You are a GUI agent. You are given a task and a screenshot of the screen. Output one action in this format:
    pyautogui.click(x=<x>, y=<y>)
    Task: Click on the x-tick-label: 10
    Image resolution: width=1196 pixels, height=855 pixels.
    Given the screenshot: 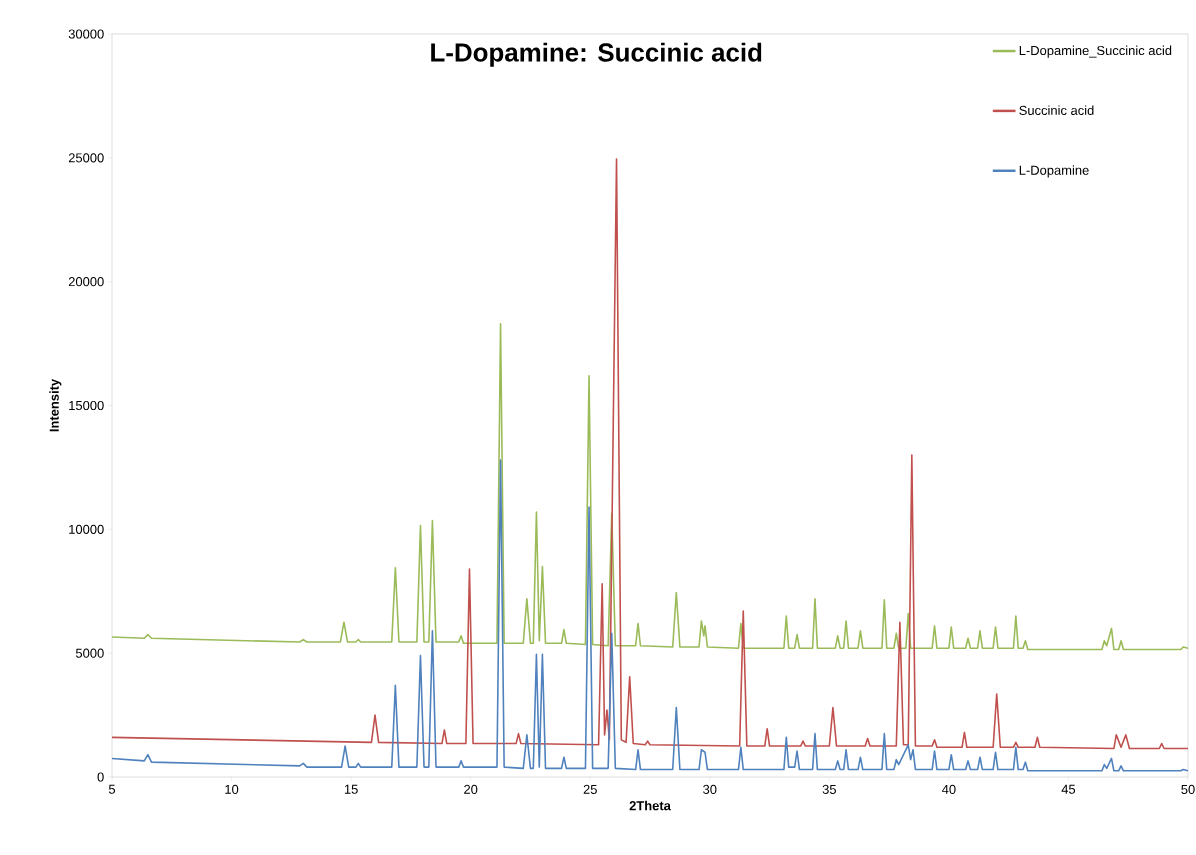 What is the action you would take?
    pyautogui.click(x=232, y=789)
    